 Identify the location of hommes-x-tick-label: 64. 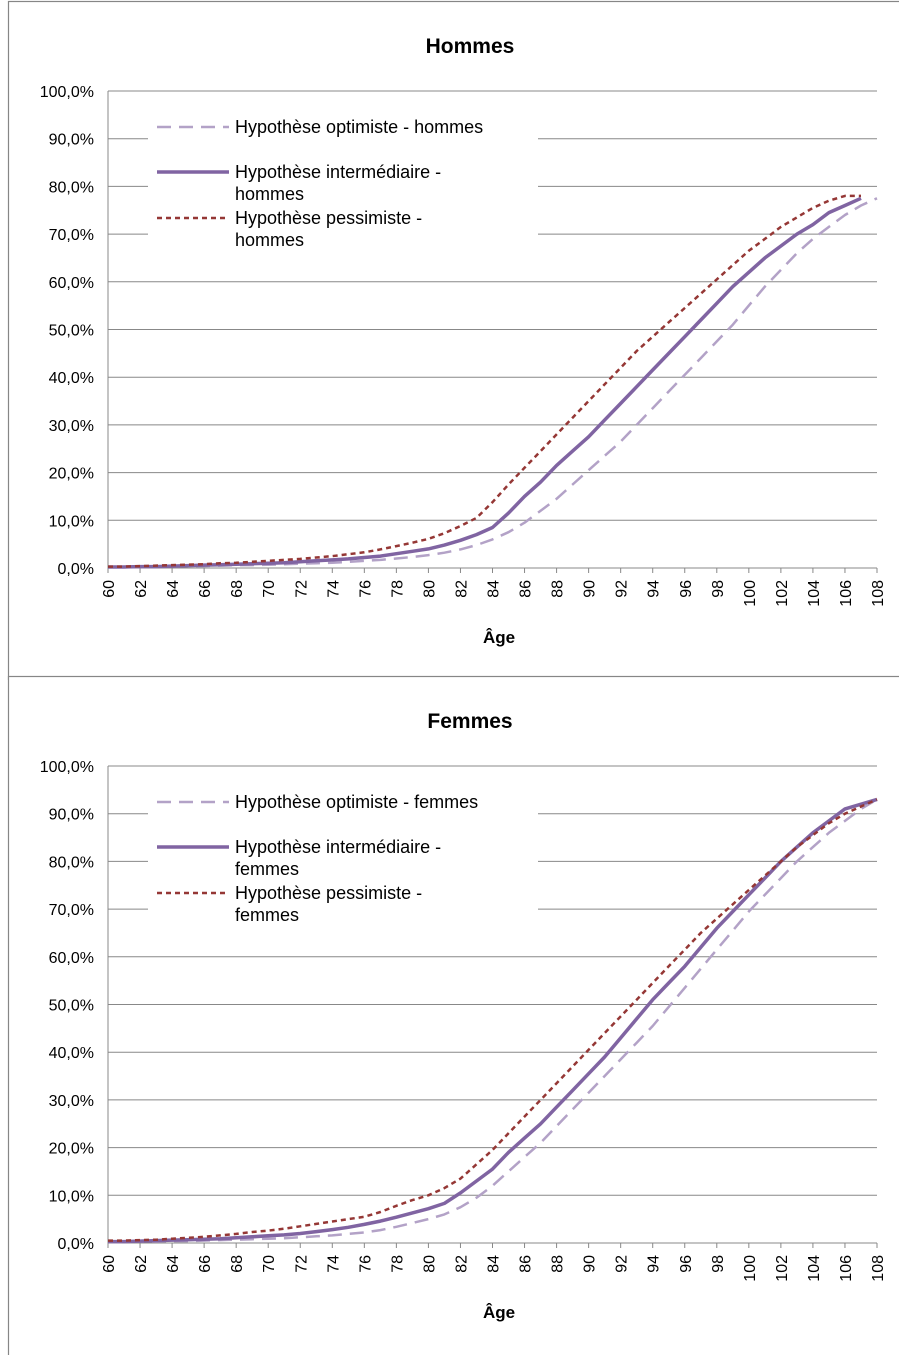
(173, 589).